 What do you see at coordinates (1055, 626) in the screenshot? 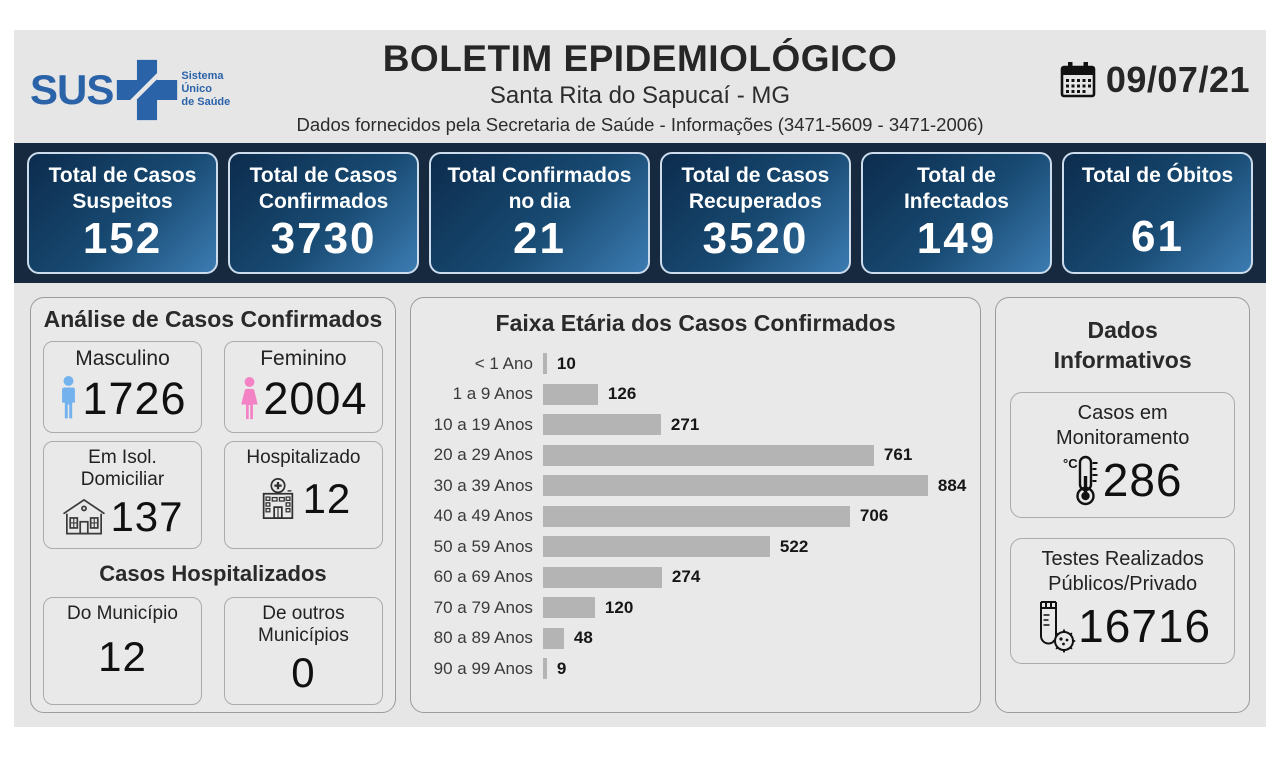
I see `test-tube-icon` at bounding box center [1055, 626].